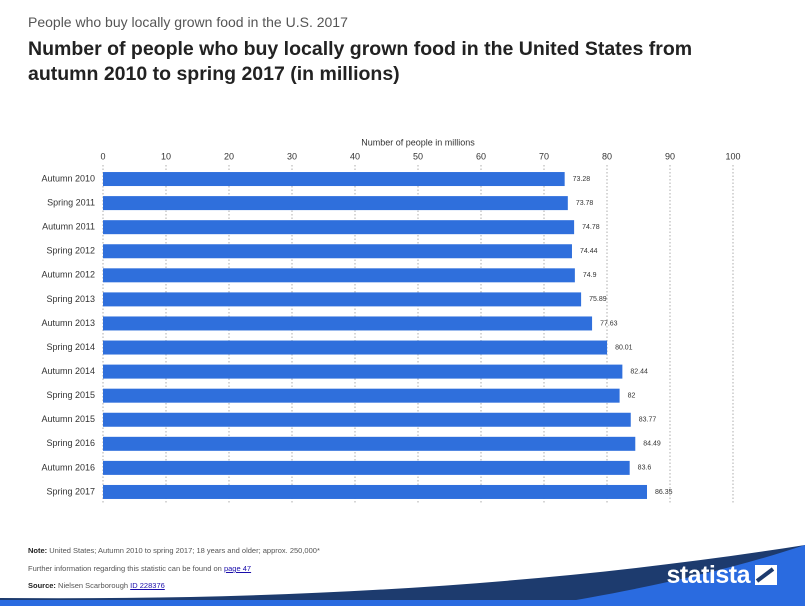 Image resolution: width=805 pixels, height=606 pixels. I want to click on y-tick-label: Spring 2014, so click(70, 347).